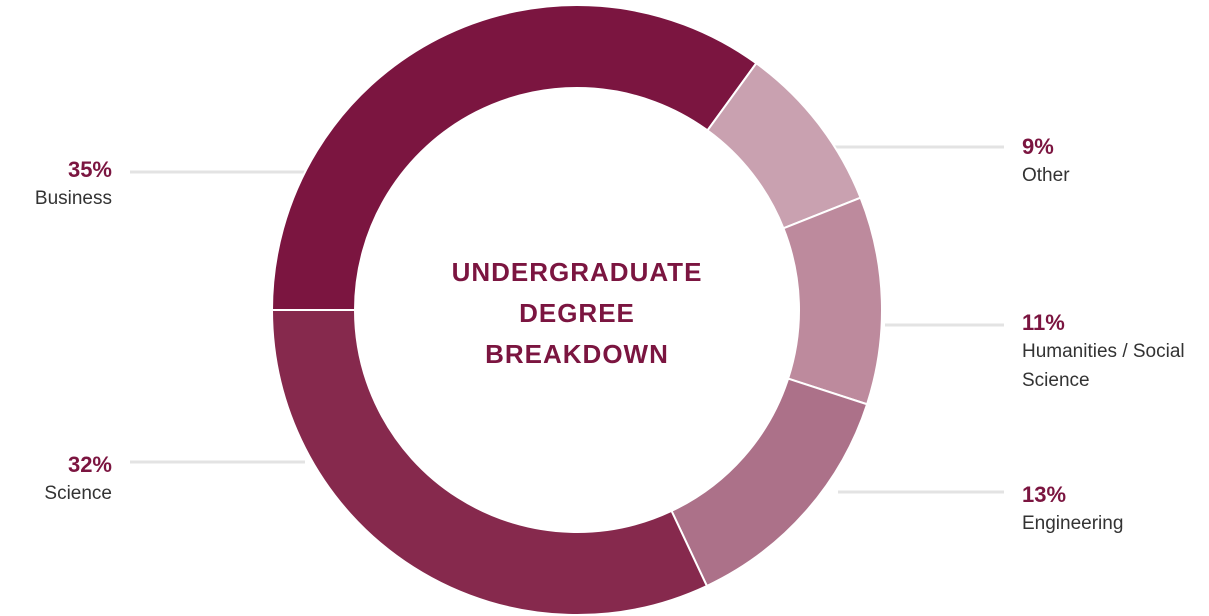 The width and height of the screenshot is (1209, 616). Describe the element at coordinates (1038, 146) in the screenshot. I see `value-label: 9%` at that location.